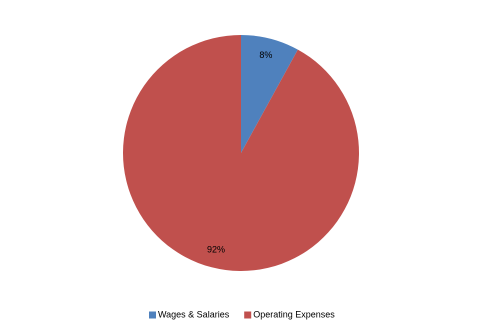  What do you see at coordinates (269, 94) in the screenshot?
I see `pie-slice` at bounding box center [269, 94].